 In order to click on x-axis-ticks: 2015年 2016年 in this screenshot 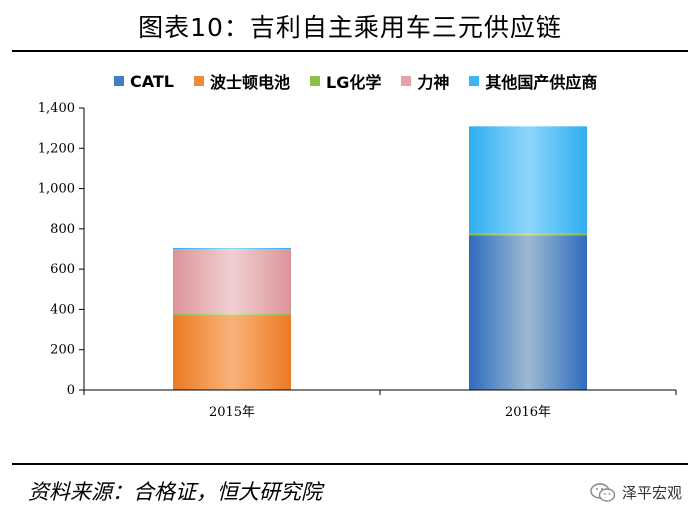, I will do `click(380, 405)`.